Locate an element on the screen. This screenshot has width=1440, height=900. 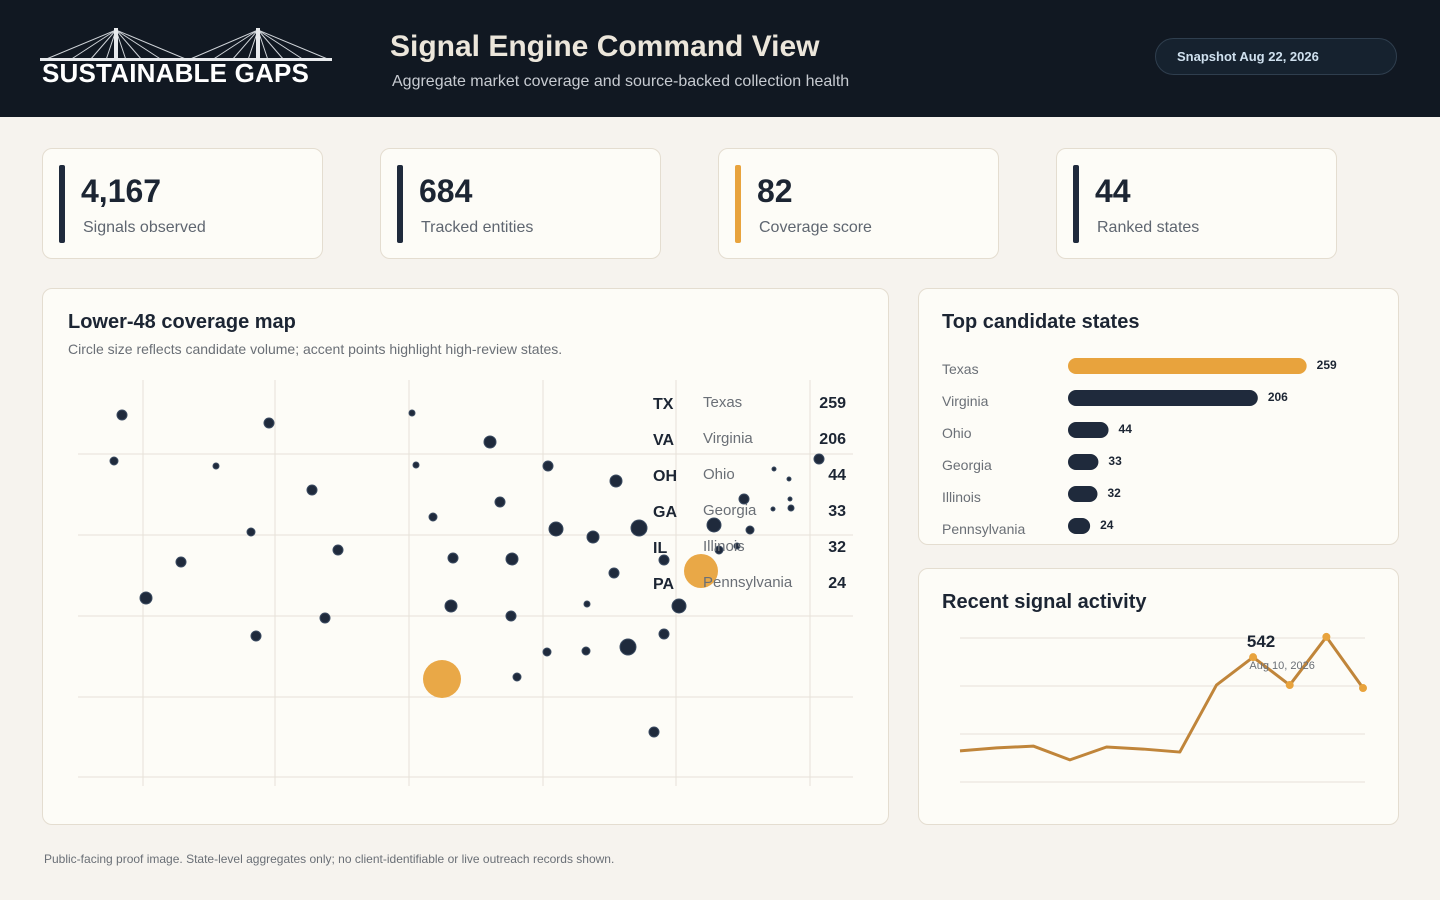
map-legend-value: 206 is located at coordinates (832, 439).